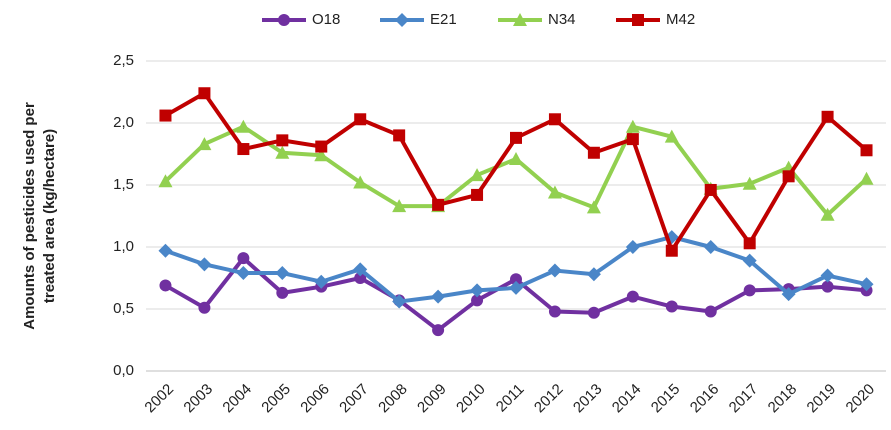  Describe the element at coordinates (783, 399) in the screenshot. I see `x-tick-label: 2018` at that location.